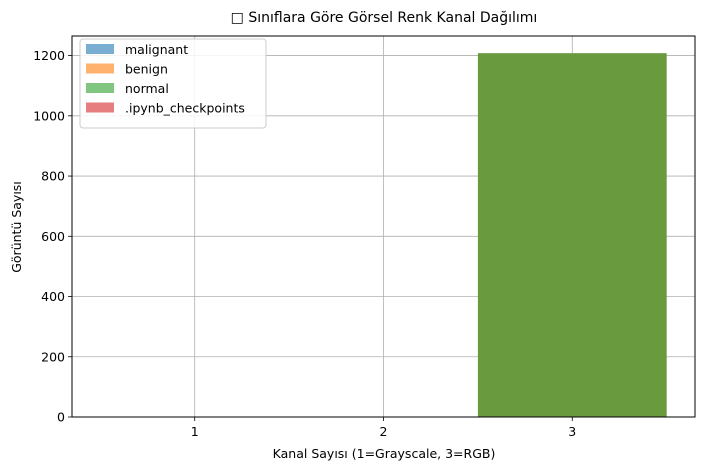 The height and width of the screenshot is (470, 704). What do you see at coordinates (61, 417) in the screenshot?
I see `y-tick-label: 0` at bounding box center [61, 417].